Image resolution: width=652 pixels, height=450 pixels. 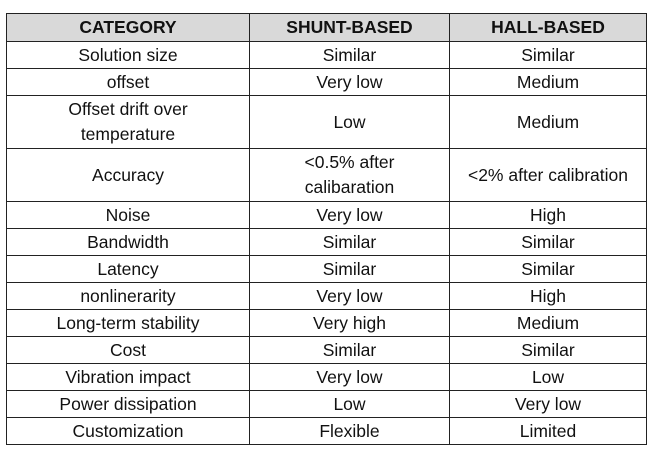 I want to click on table-row: Bandwidth Similar Similar, so click(x=326, y=242).